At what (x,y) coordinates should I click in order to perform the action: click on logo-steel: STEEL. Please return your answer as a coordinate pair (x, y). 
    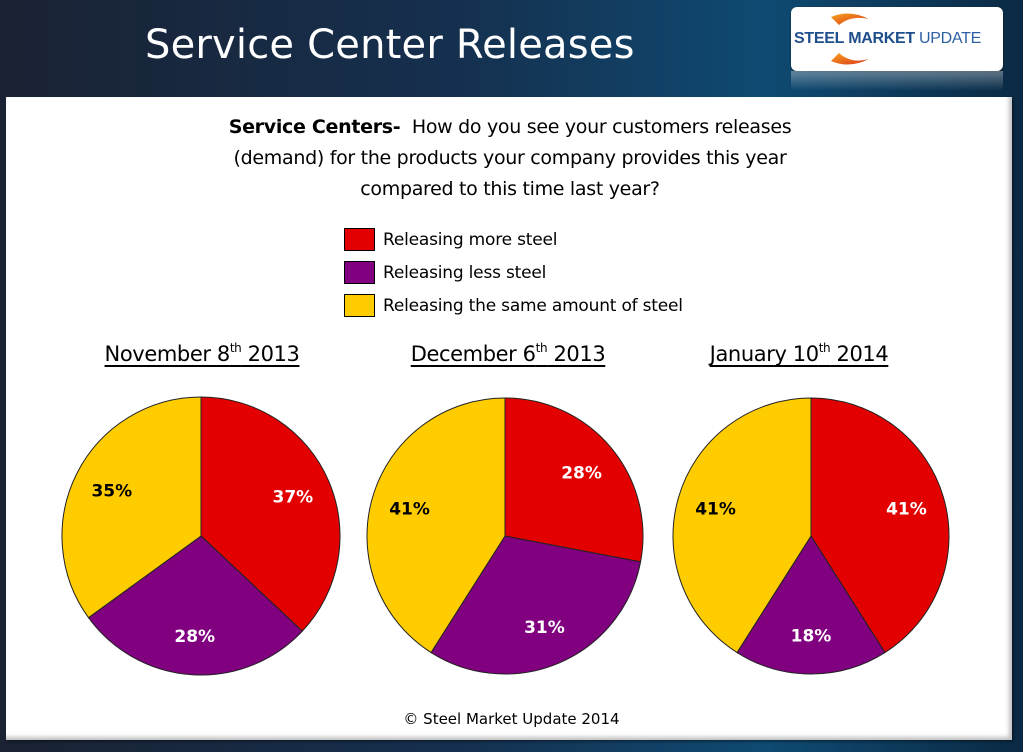
    Looking at the image, I should click on (819, 38).